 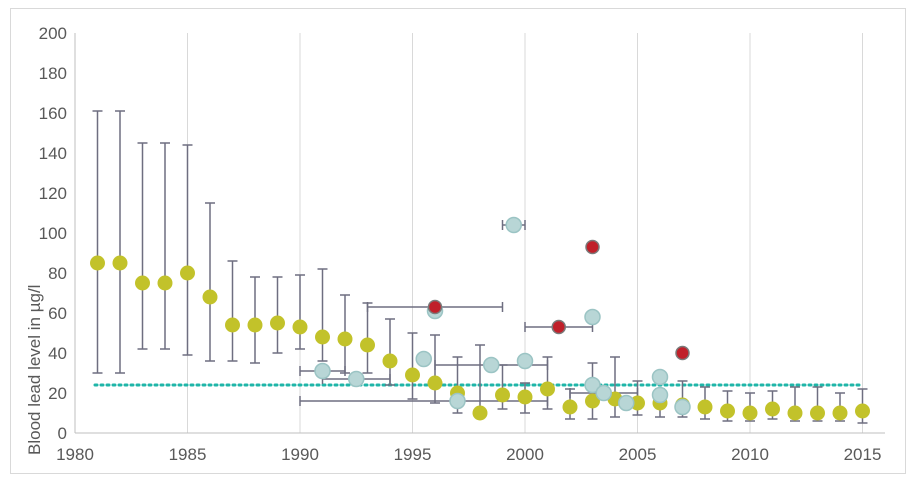 I want to click on y-tick-label: 0, so click(x=62, y=433).